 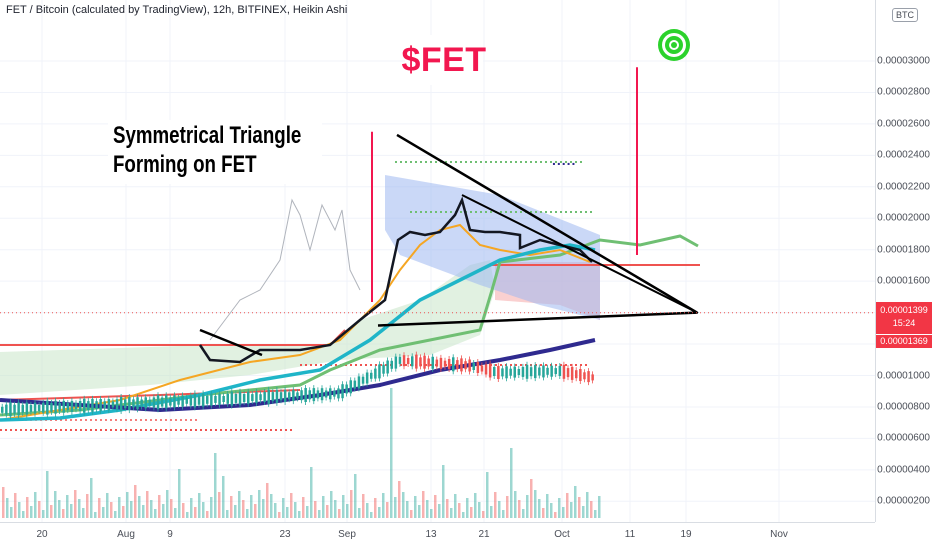 I want to click on time-axis: 20 Aug 9 23 Sep 13 21 Oct 11 19 Nov, so click(x=437, y=536).